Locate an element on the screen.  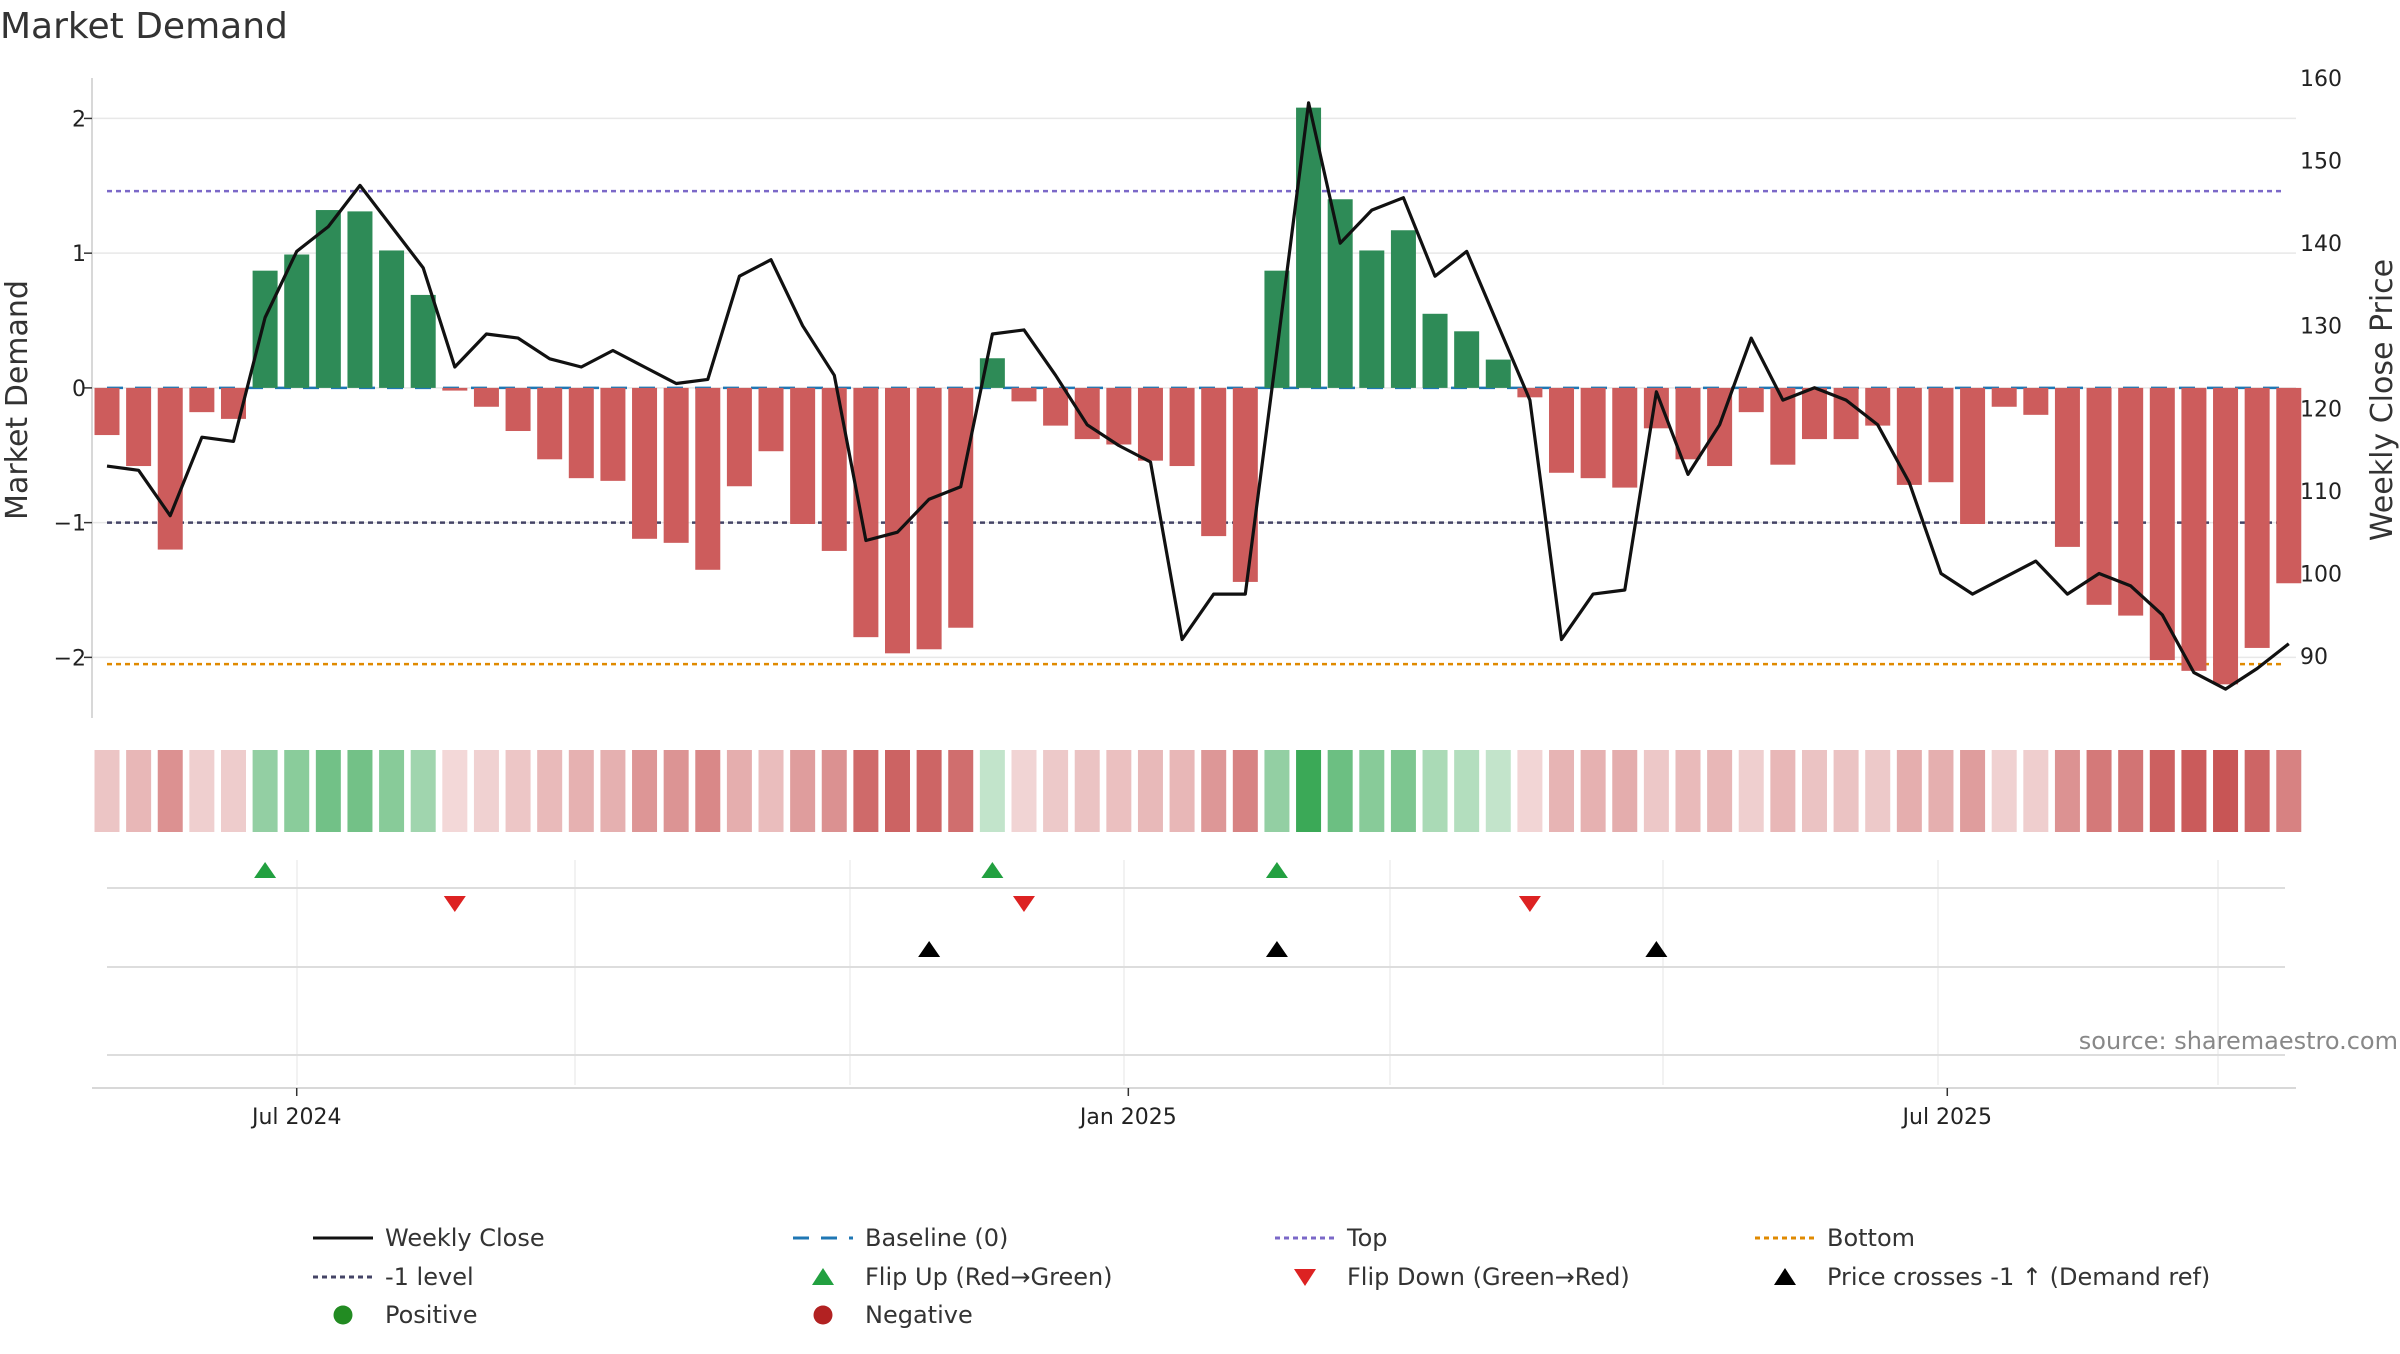
legend-item: Flip Down (Green→Red) is located at coordinates (1462, 1277).